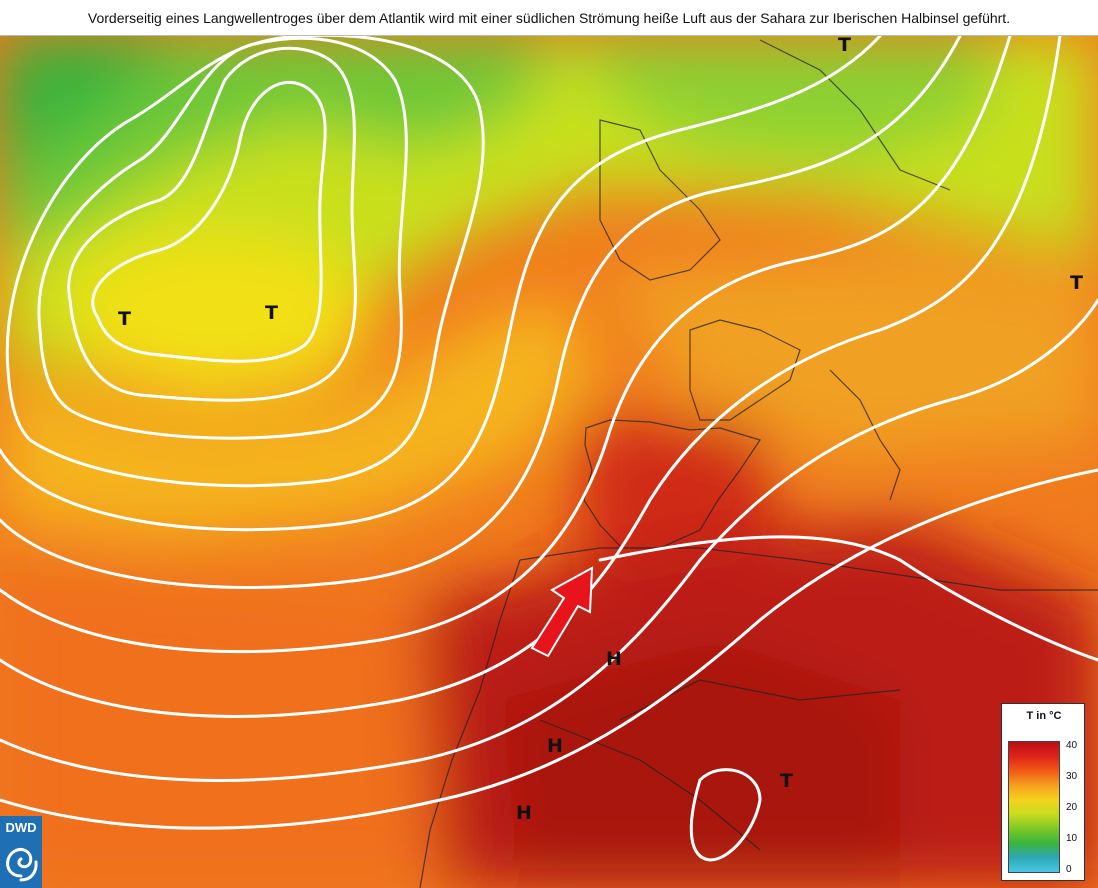 Image resolution: width=1098 pixels, height=888 pixels. Describe the element at coordinates (786, 781) in the screenshot. I see `low-pressure-label-5: T` at that location.